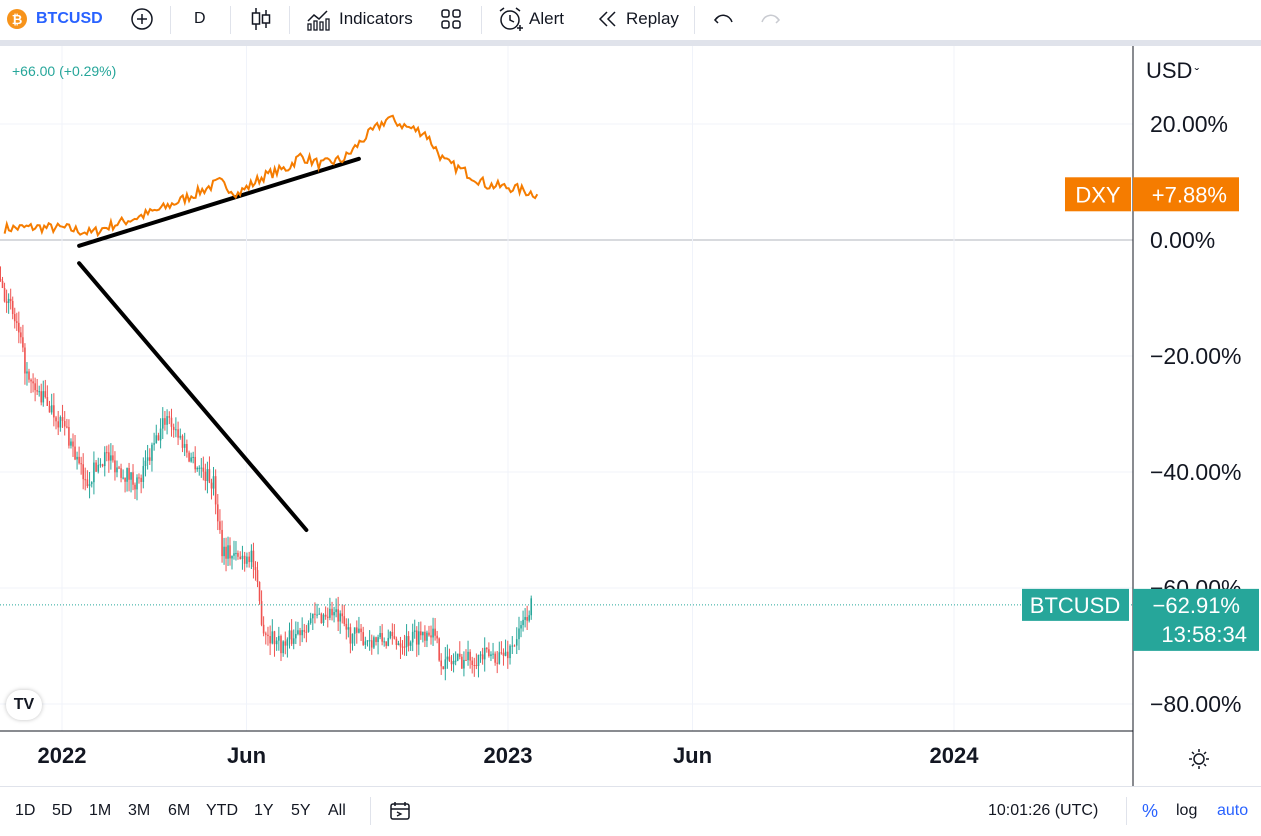 This screenshot has width=1261, height=836. Describe the element at coordinates (301, 810) in the screenshot. I see `timeframe-5y: 5Y` at that location.